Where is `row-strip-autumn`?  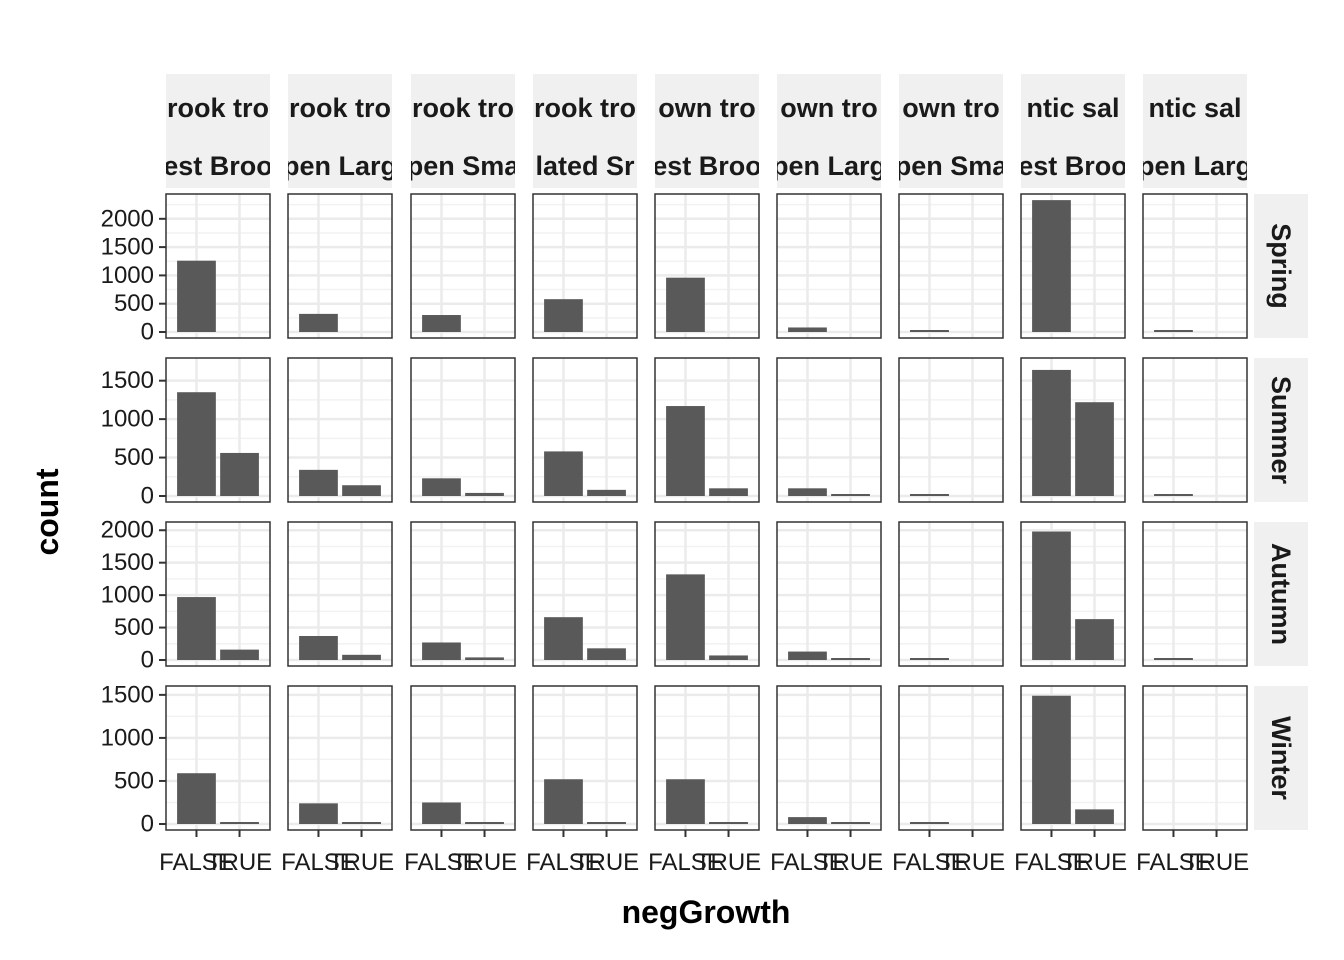 row-strip-autumn is located at coordinates (1281, 594).